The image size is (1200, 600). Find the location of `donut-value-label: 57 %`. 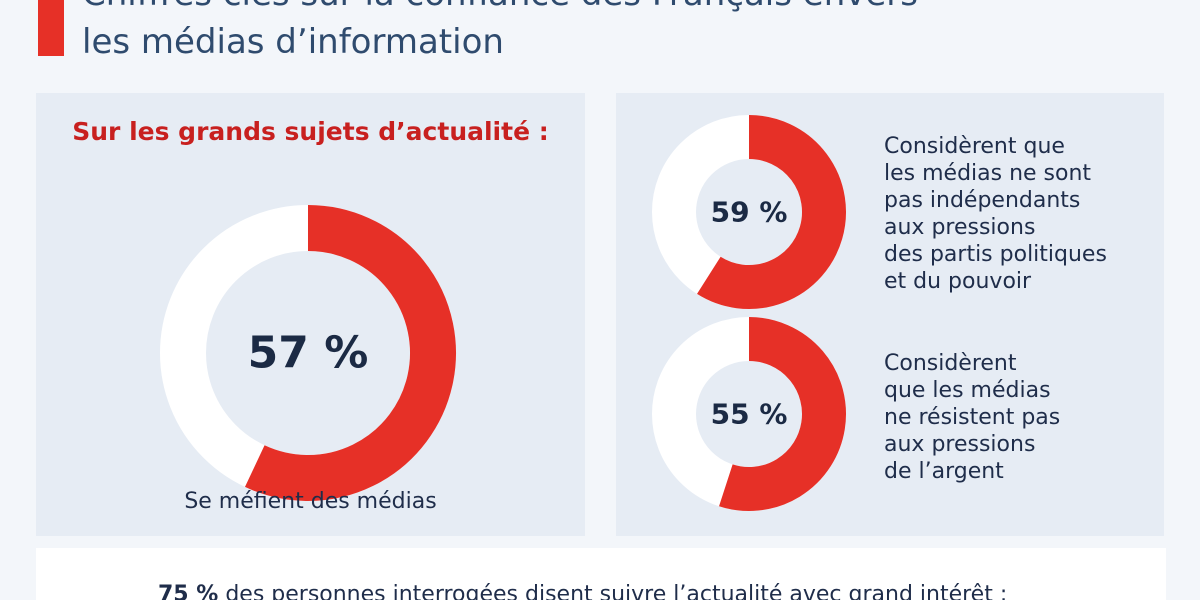

donut-value-label: 57 % is located at coordinates (308, 353).